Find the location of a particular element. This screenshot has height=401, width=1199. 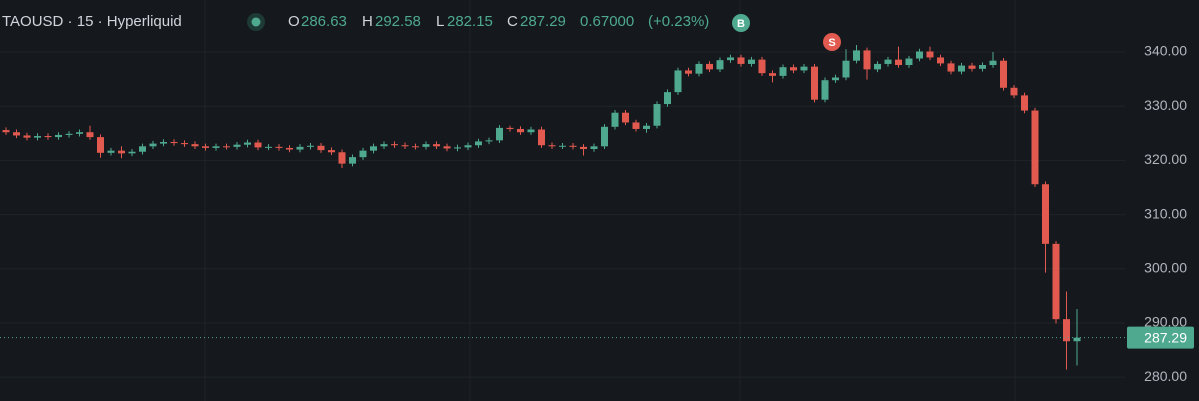

y-tick-label: 280.00 is located at coordinates (1165, 376).